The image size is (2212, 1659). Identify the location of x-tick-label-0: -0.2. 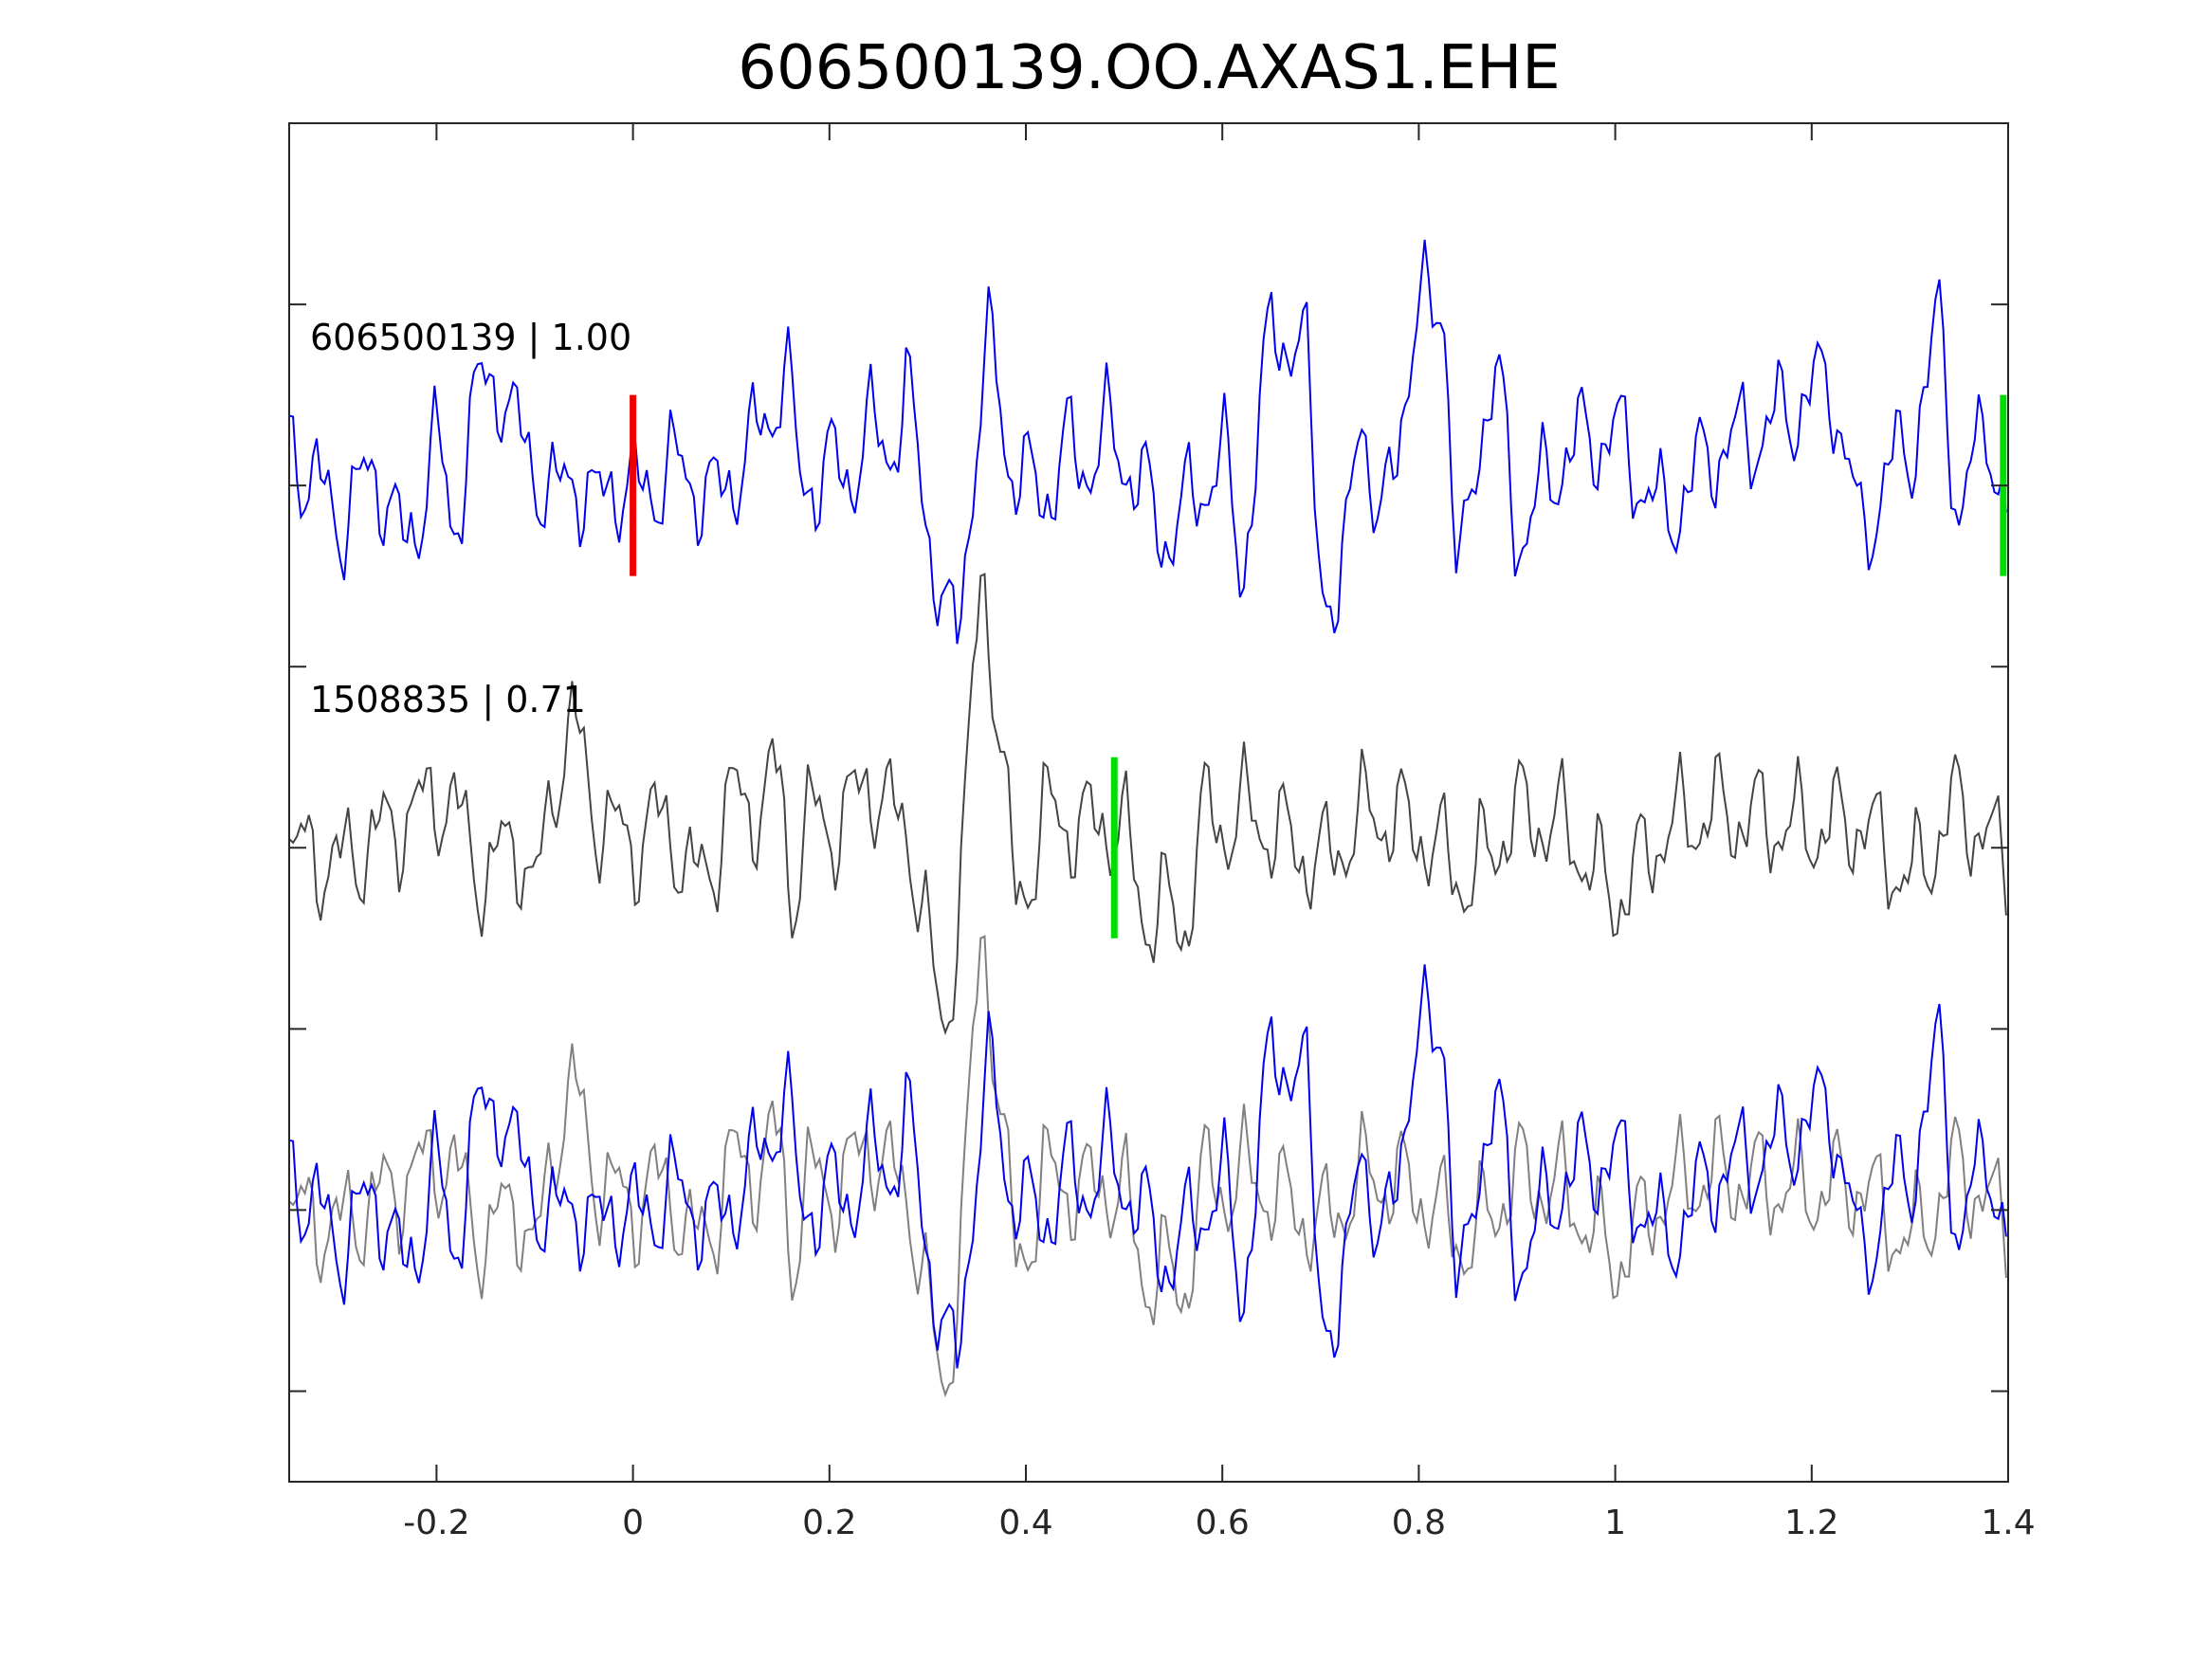
(436, 1523).